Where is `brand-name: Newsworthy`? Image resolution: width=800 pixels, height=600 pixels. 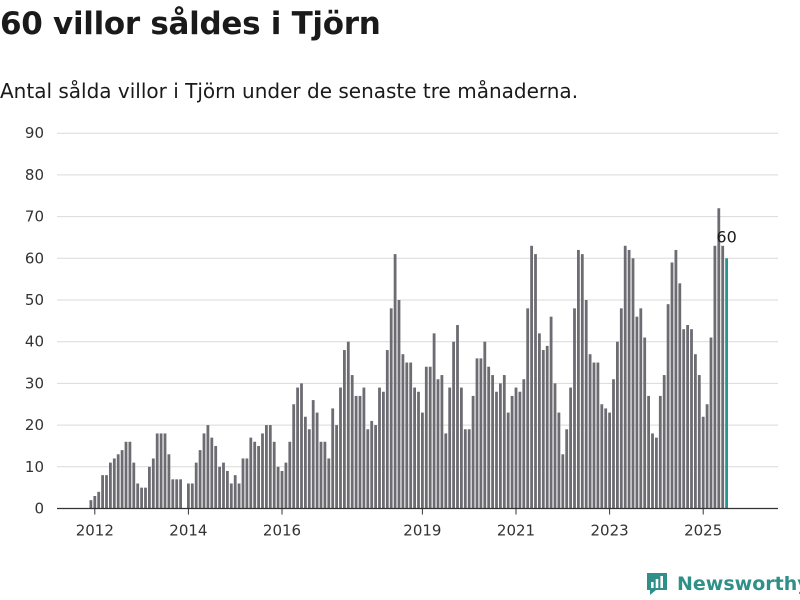 brand-name: Newsworthy is located at coordinates (738, 584).